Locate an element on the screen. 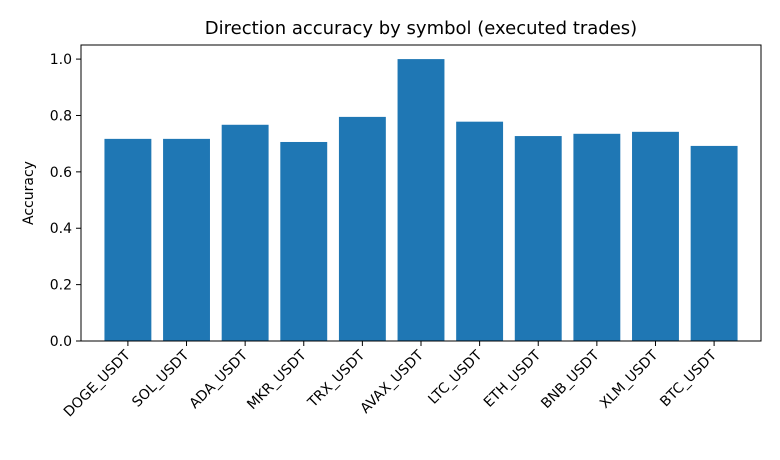 The width and height of the screenshot is (780, 460). y-tick-label: 0.8 is located at coordinates (61, 116).